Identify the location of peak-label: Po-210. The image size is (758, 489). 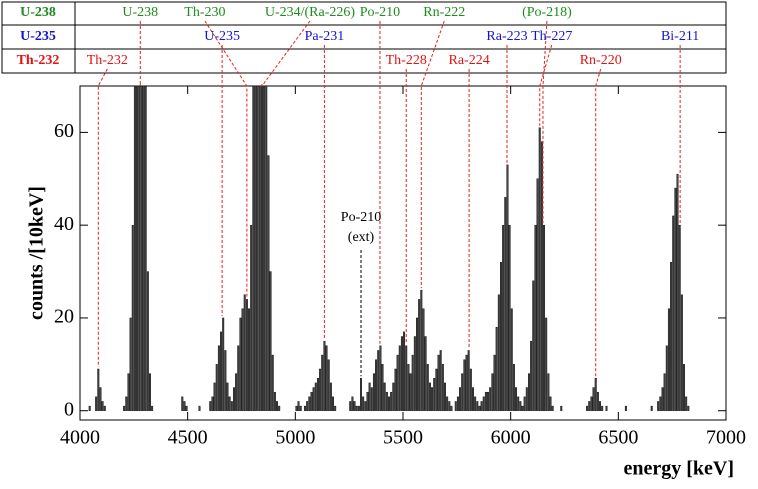
(380, 12).